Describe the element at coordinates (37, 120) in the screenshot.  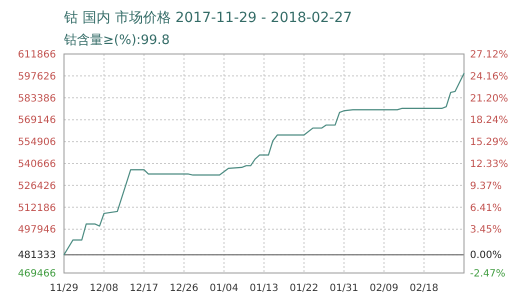
I see `y-tick-label: 569146` at that location.